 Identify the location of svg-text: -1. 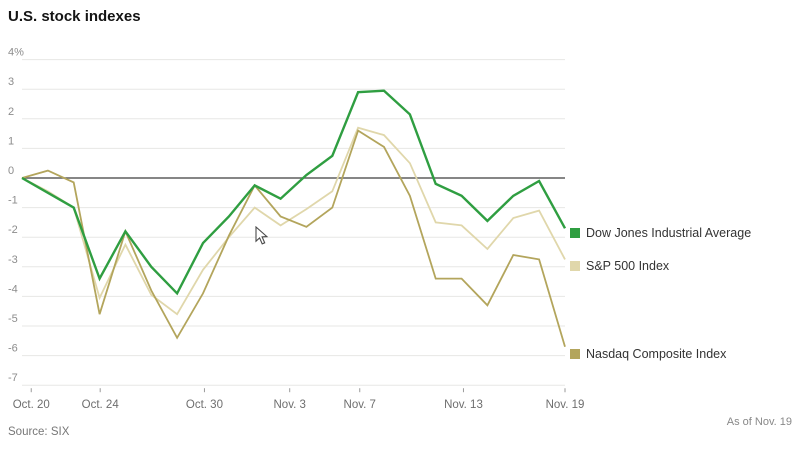
(13, 201).